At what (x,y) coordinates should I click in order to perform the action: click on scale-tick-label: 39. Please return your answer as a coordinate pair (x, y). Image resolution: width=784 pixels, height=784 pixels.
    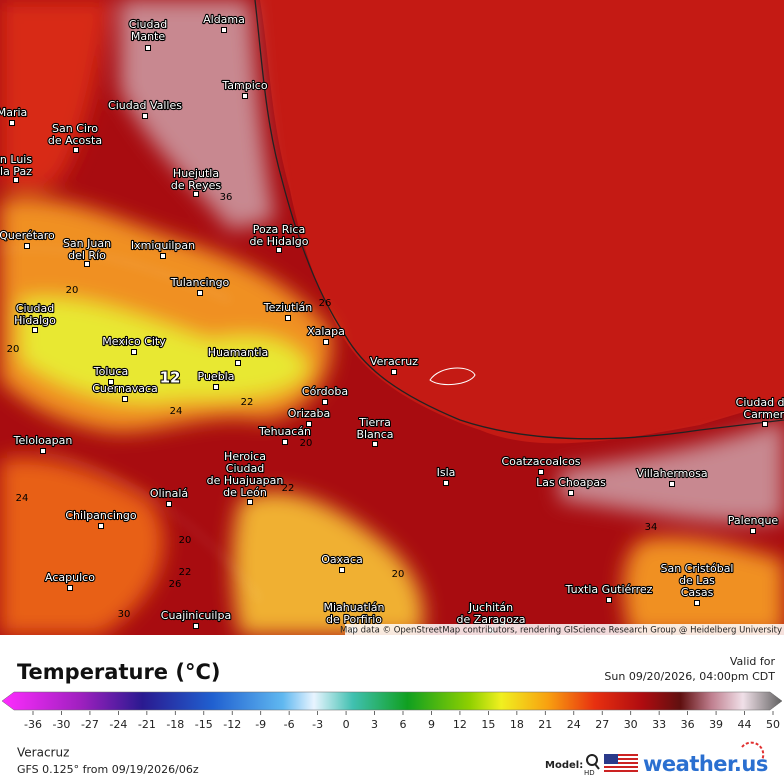
    Looking at the image, I should click on (716, 724).